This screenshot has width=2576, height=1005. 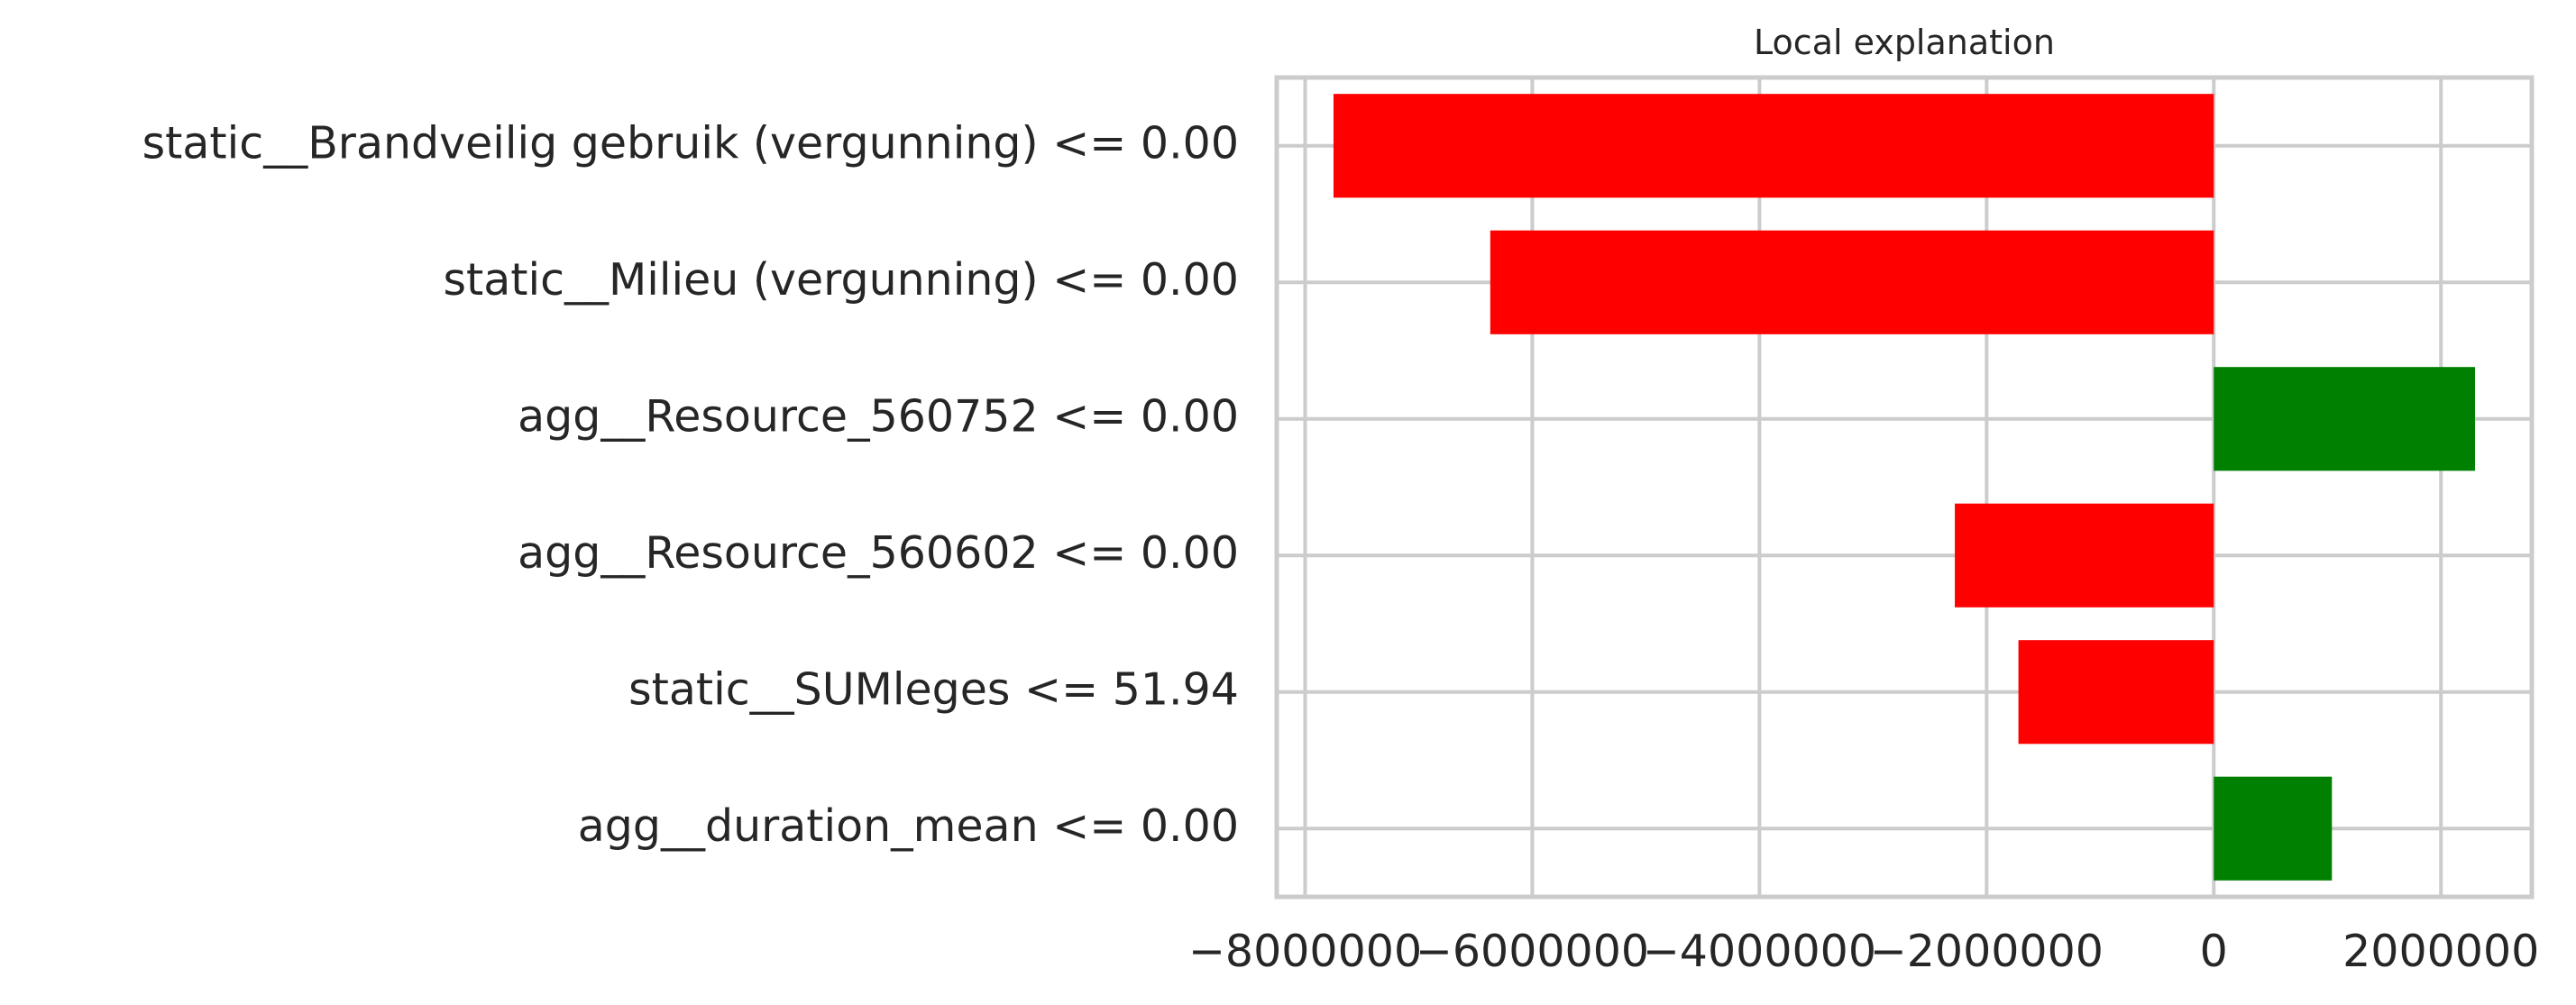 What do you see at coordinates (1305, 951) in the screenshot?
I see `x-tick-label: −8000000` at bounding box center [1305, 951].